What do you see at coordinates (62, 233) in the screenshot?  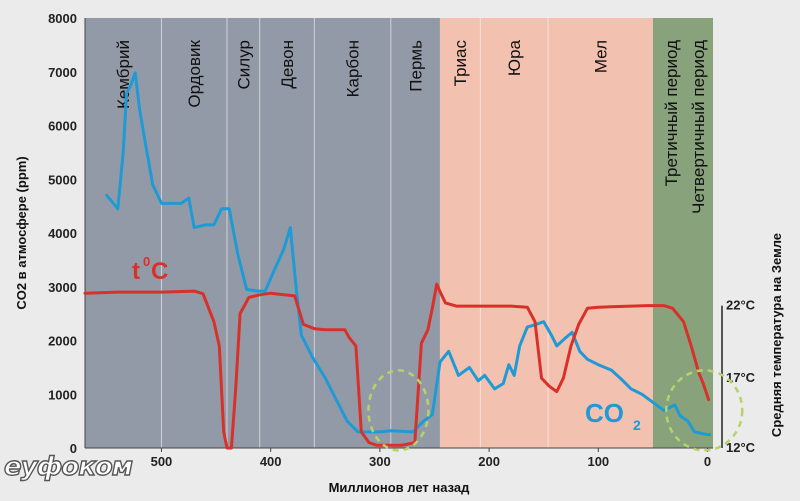 I see `y-tick-label: 4000` at bounding box center [62, 233].